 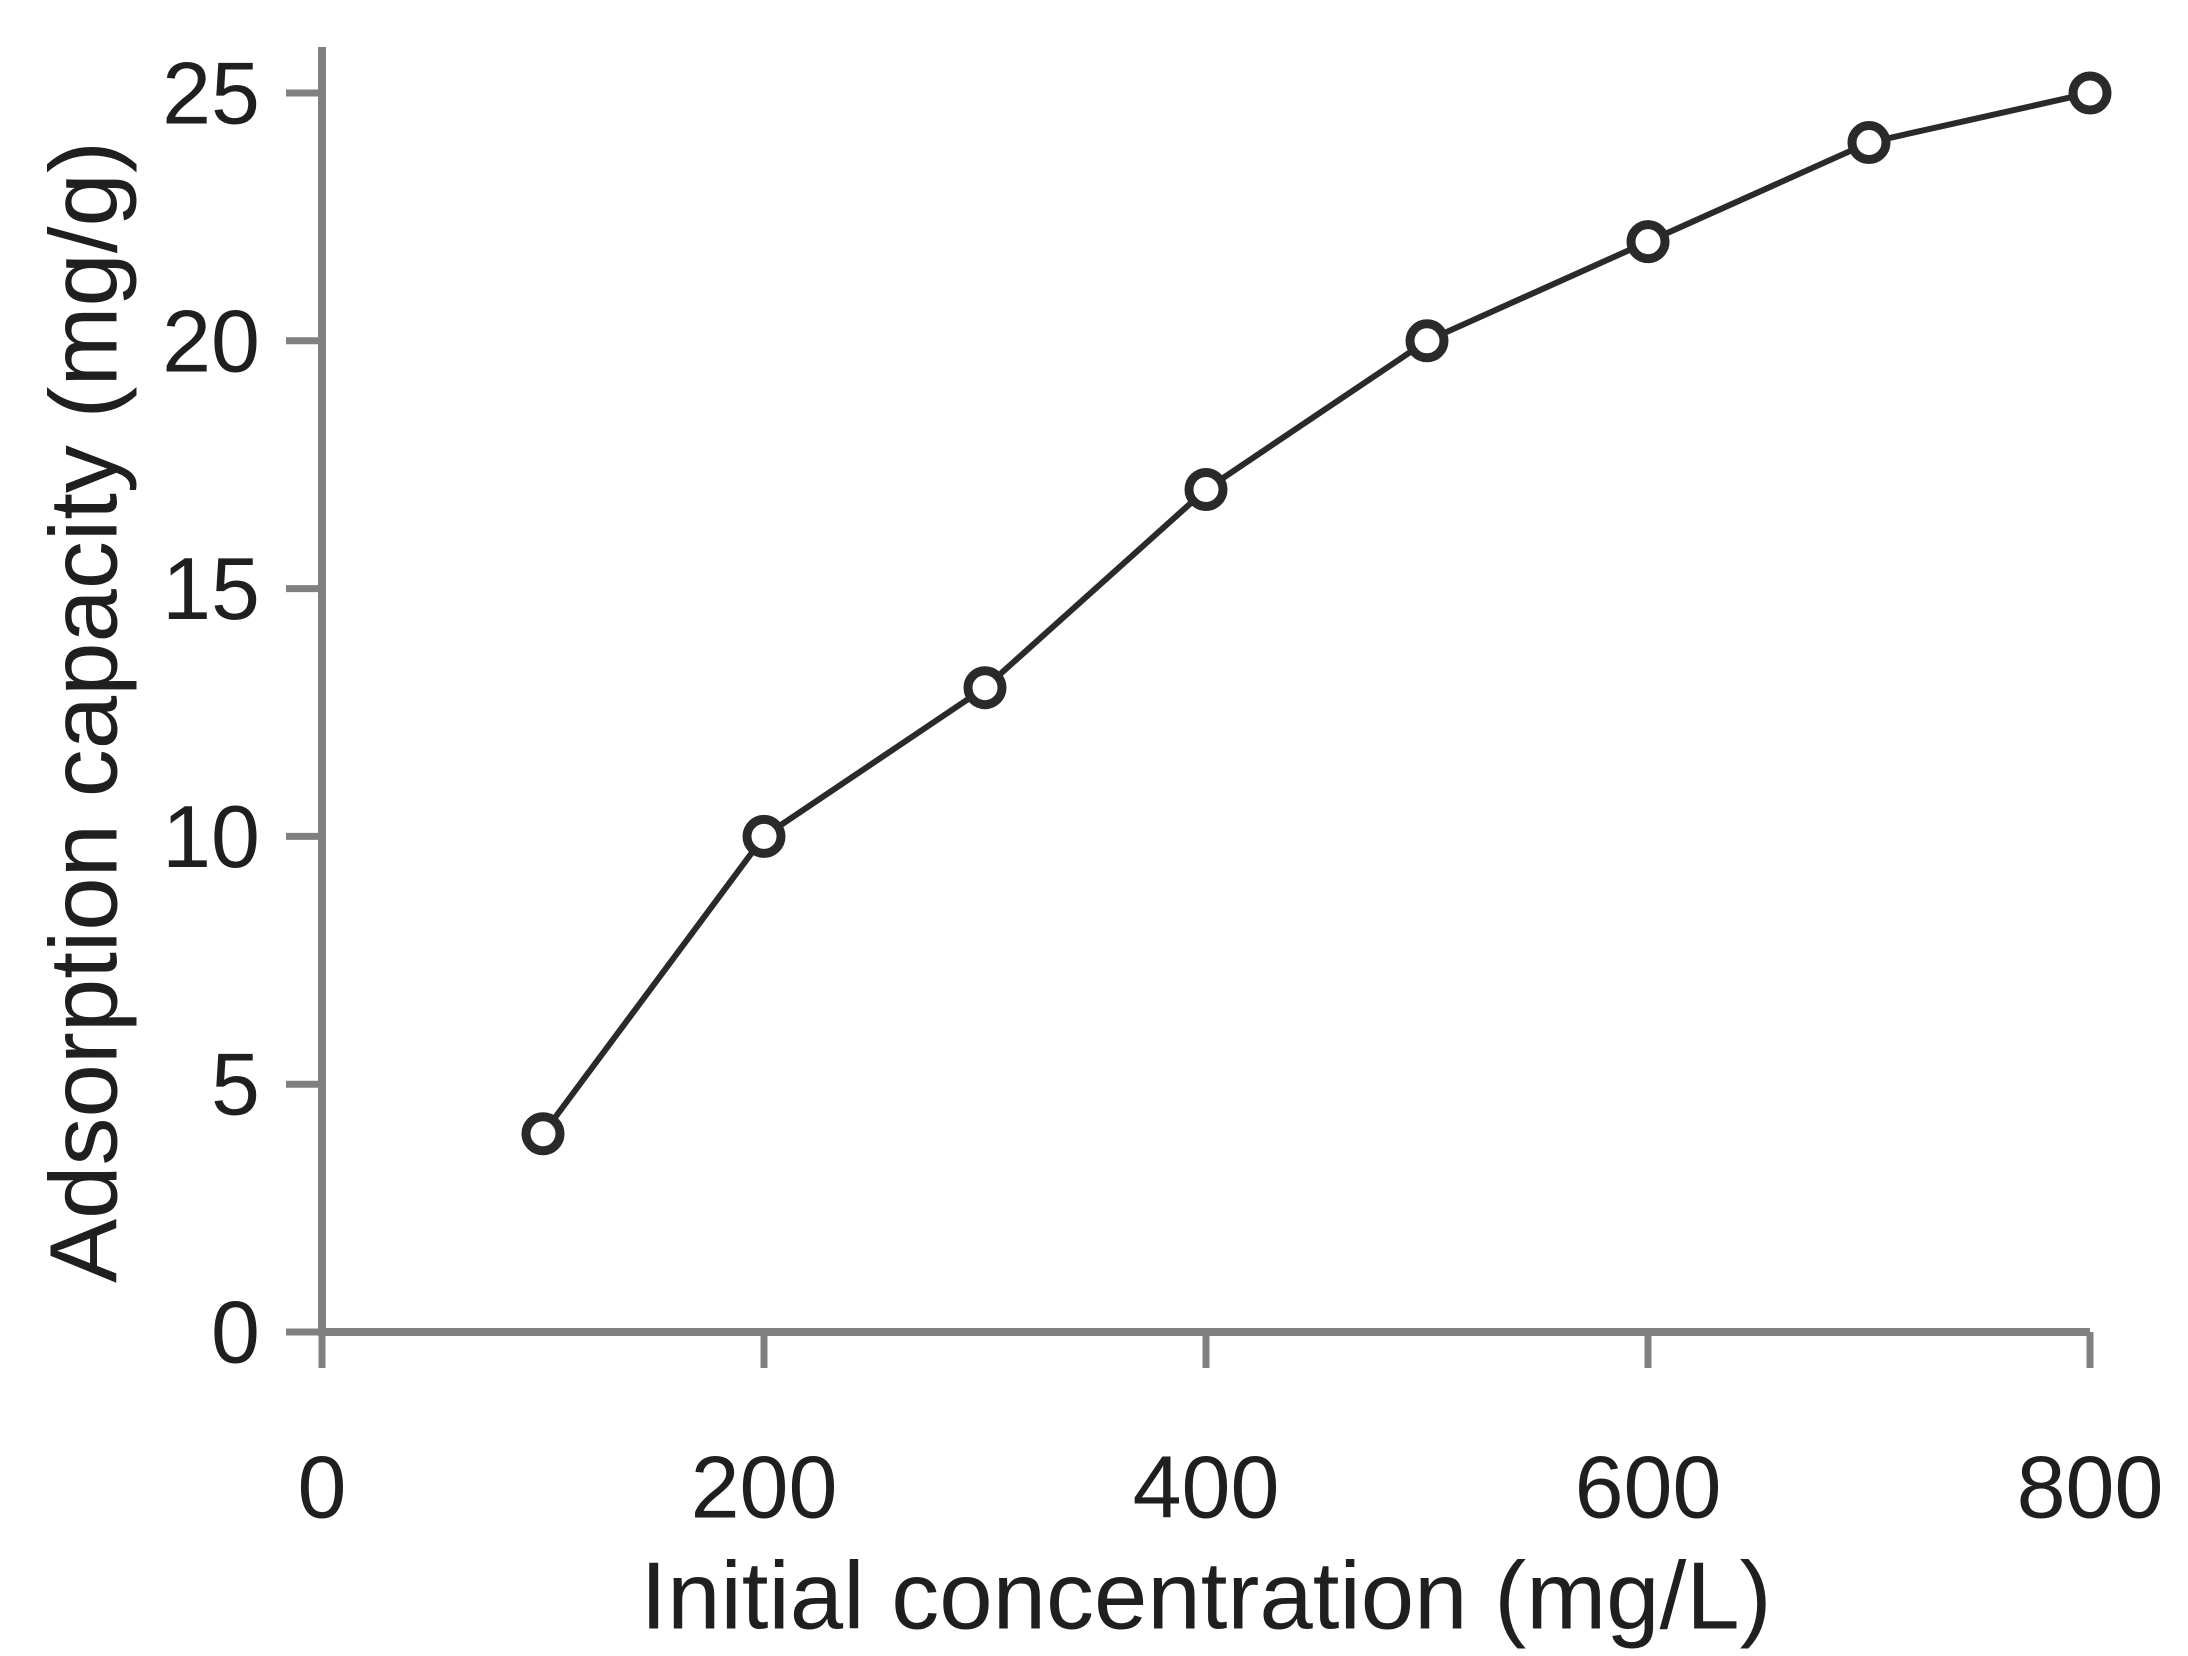 I want to click on x-axis-title: Initial concentration (mg/L), so click(x=1205, y=1596).